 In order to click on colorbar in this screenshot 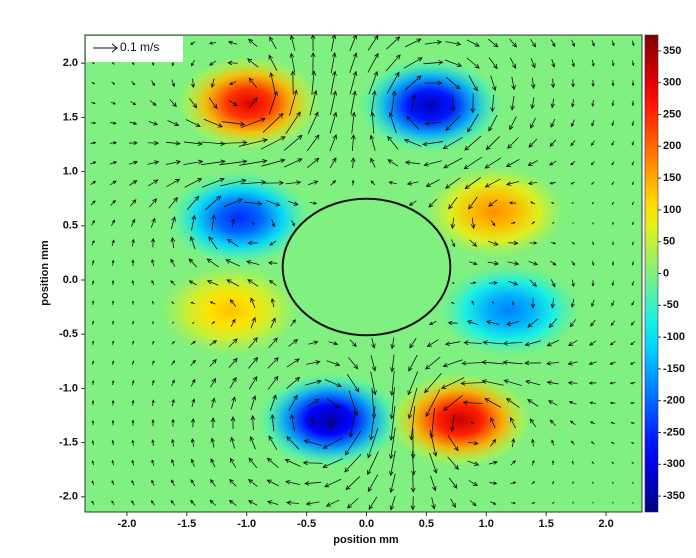, I will do `click(651, 273)`.